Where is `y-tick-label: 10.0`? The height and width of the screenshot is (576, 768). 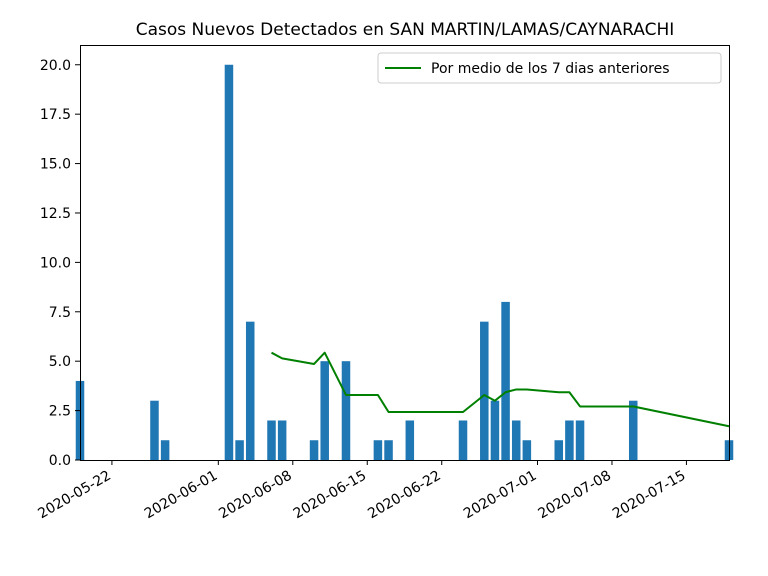
y-tick-label: 10.0 is located at coordinates (55, 263).